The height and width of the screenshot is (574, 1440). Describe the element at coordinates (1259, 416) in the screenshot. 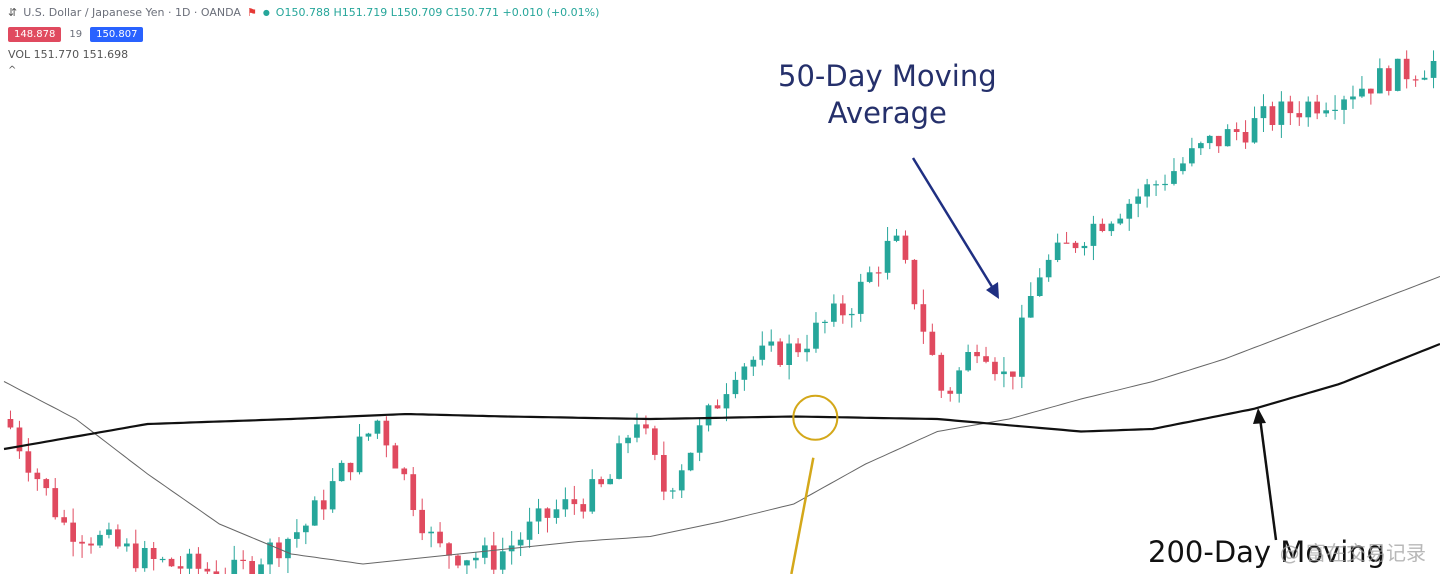

I see `ma200-arrowhead` at that location.